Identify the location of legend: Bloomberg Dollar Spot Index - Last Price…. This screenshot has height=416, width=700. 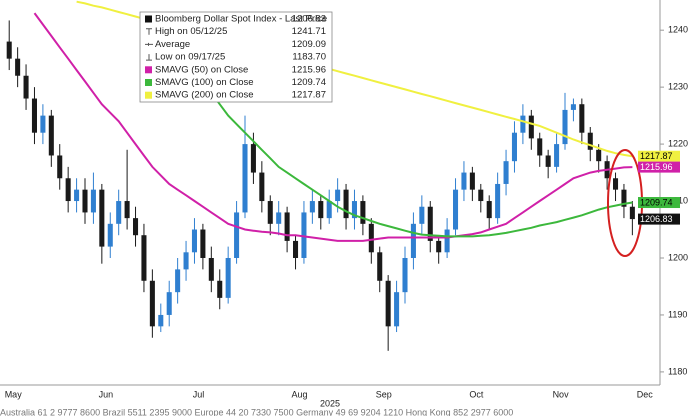
(236, 57).